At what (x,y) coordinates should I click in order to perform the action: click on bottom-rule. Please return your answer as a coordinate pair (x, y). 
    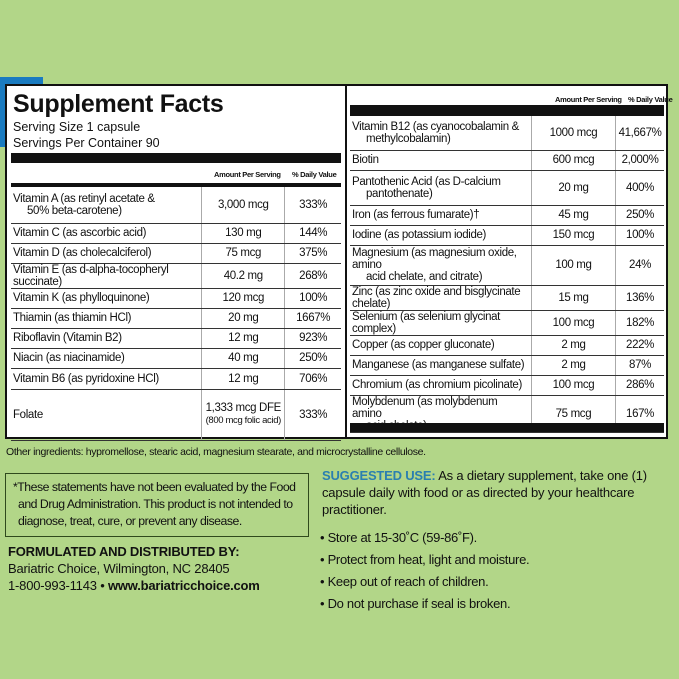
    Looking at the image, I should click on (507, 427).